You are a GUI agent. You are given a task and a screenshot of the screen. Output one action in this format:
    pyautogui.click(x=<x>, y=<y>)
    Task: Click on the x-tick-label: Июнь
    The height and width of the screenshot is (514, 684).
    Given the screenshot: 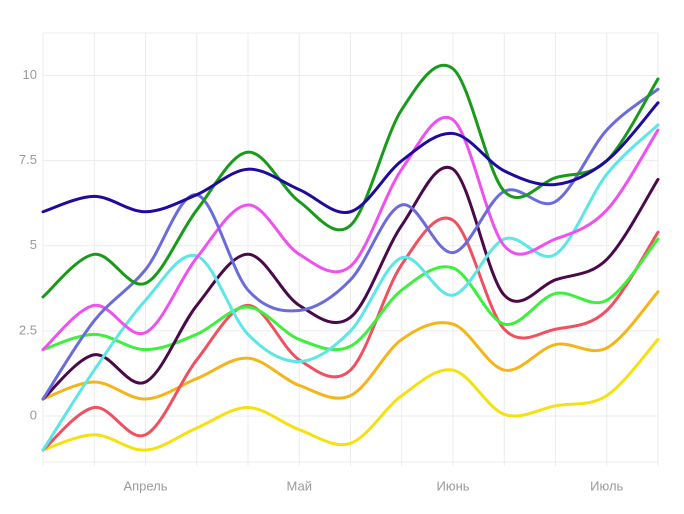 What is the action you would take?
    pyautogui.click(x=452, y=485)
    